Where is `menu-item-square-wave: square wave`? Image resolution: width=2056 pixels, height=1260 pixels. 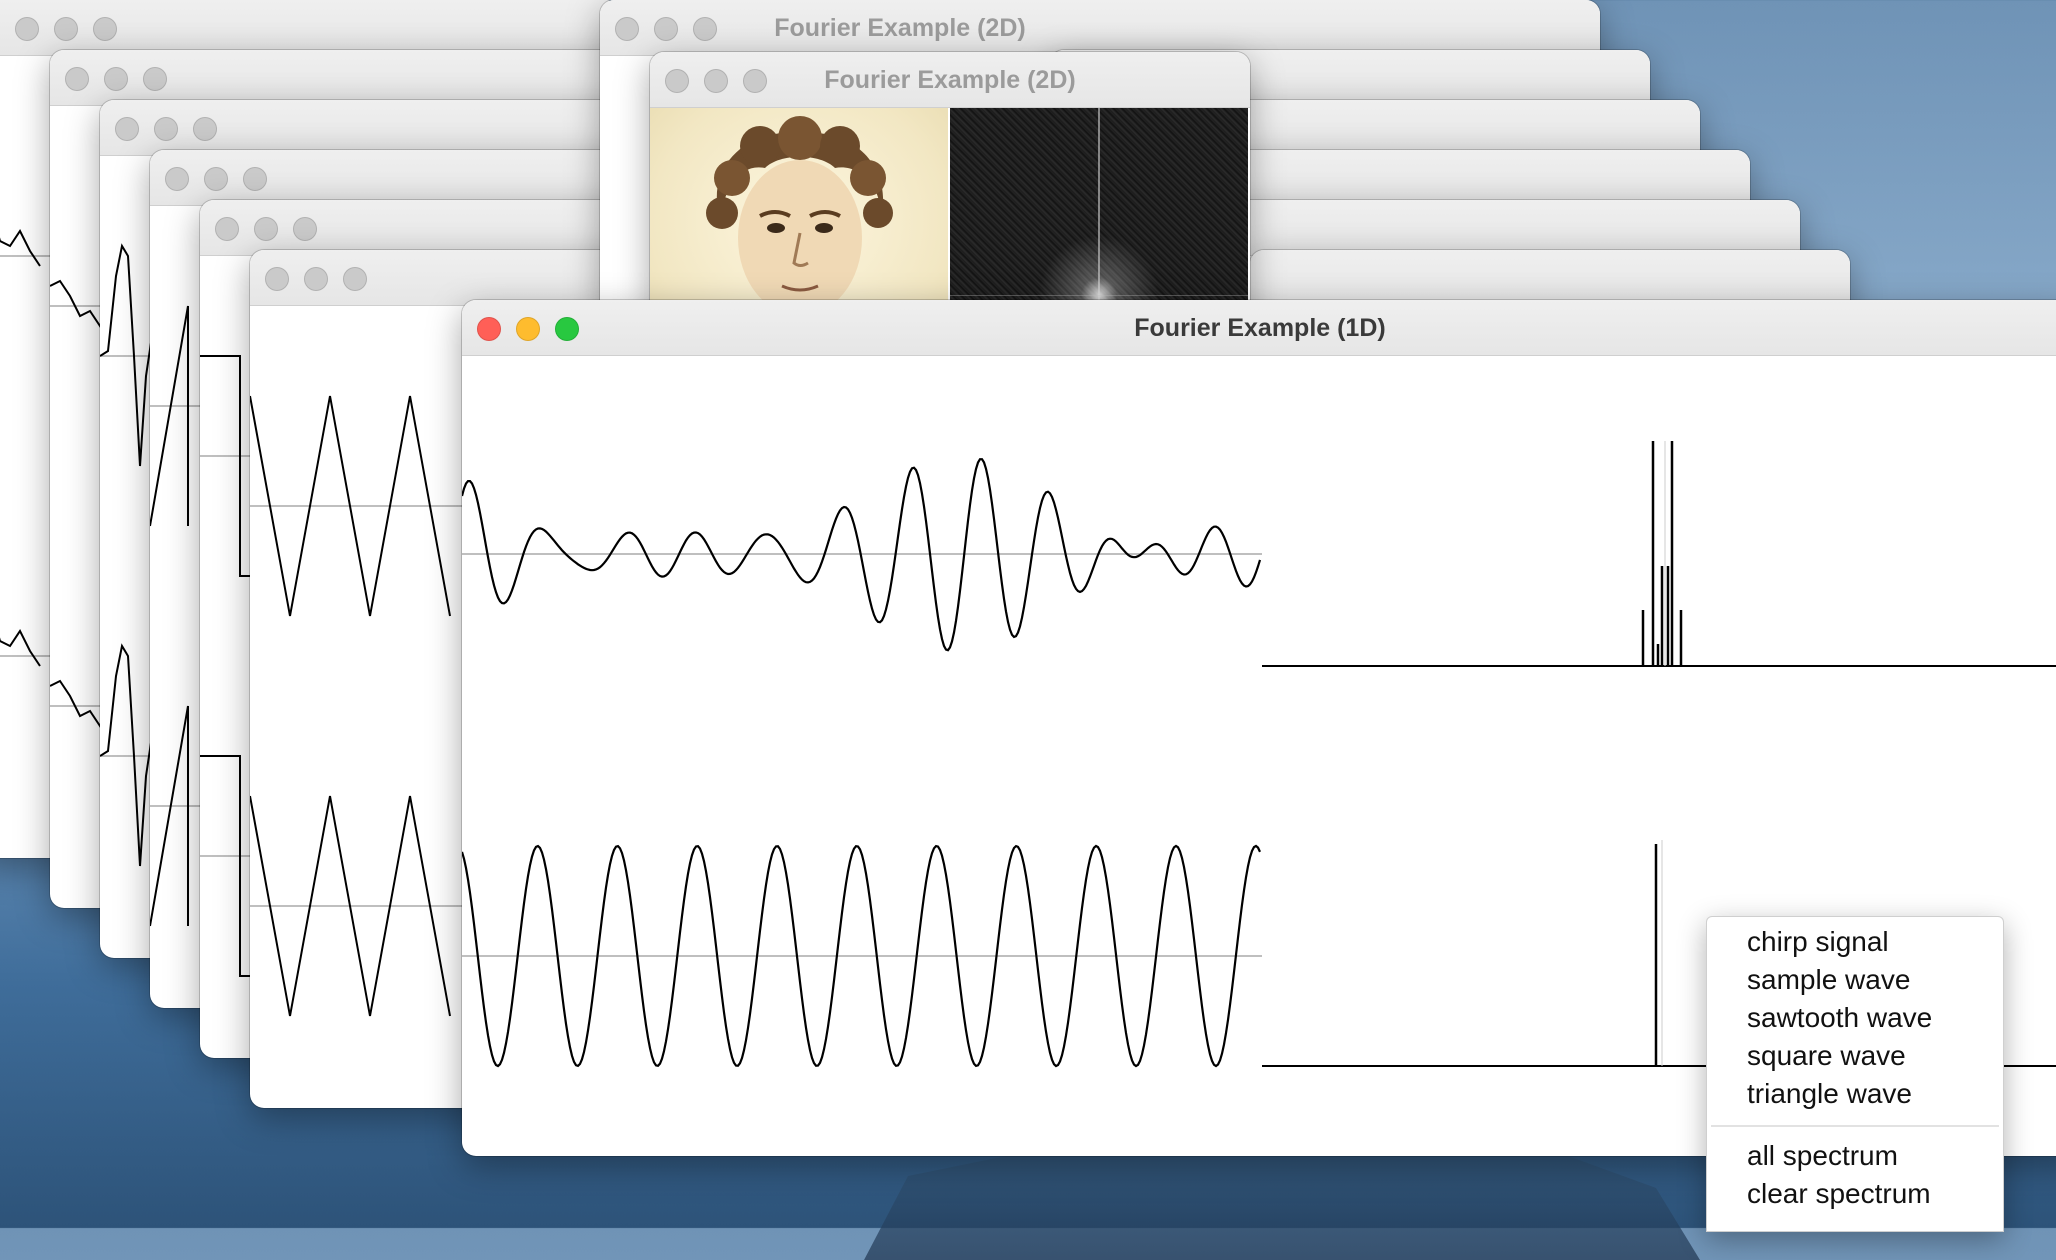
menu-item-square-wave: square wave is located at coordinates (1826, 1055).